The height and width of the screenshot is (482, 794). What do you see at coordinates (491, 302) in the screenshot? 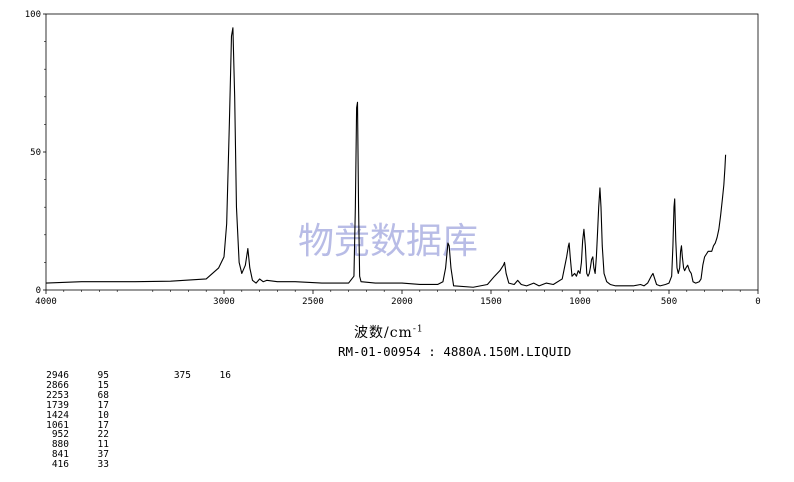
I see `x-tick-label: 1500` at bounding box center [491, 302].